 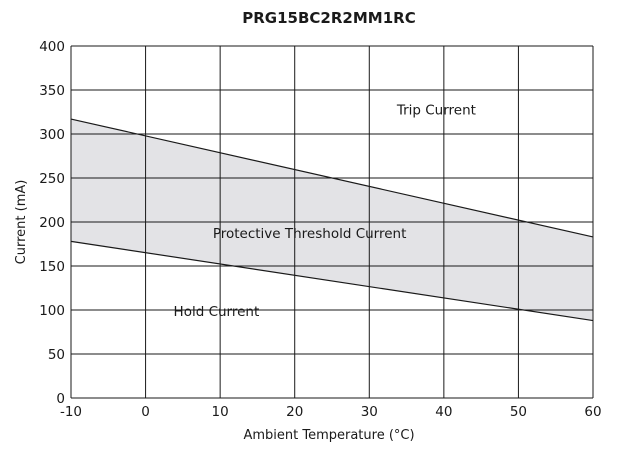 I want to click on y-tick-label: 300, so click(x=52, y=135).